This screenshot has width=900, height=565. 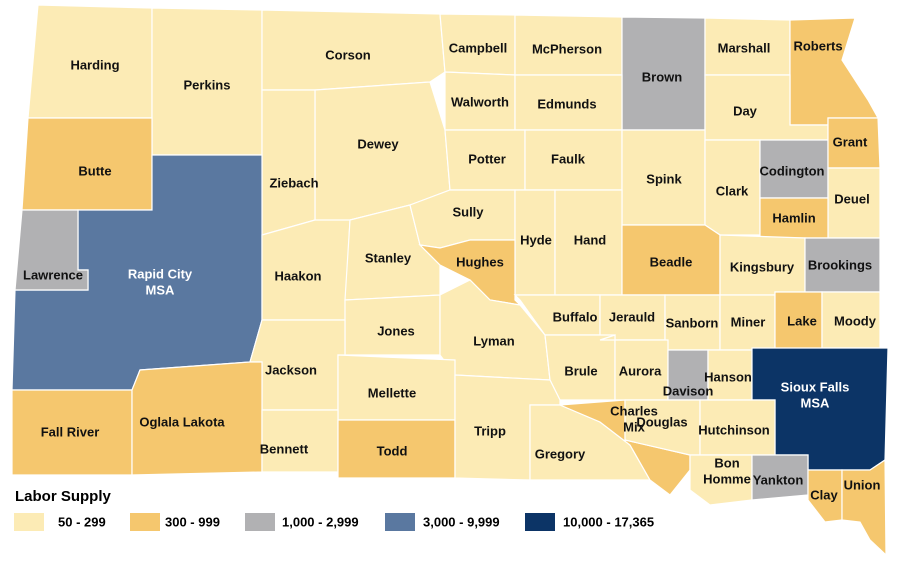 I want to click on county-label: Brown, so click(x=662, y=76).